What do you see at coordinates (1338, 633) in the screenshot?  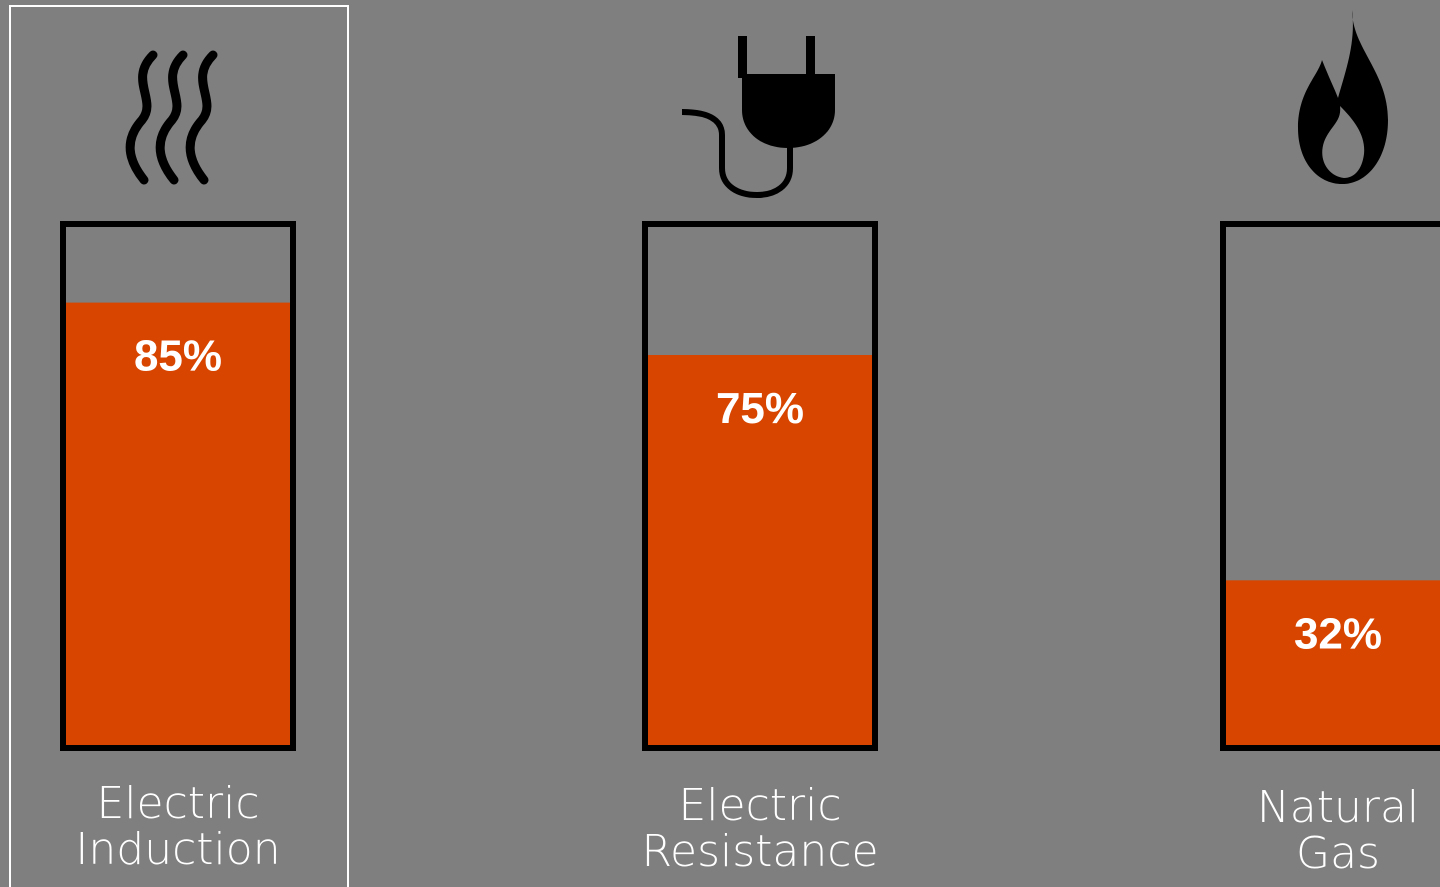 I see `bar-value-label: 32%` at bounding box center [1338, 633].